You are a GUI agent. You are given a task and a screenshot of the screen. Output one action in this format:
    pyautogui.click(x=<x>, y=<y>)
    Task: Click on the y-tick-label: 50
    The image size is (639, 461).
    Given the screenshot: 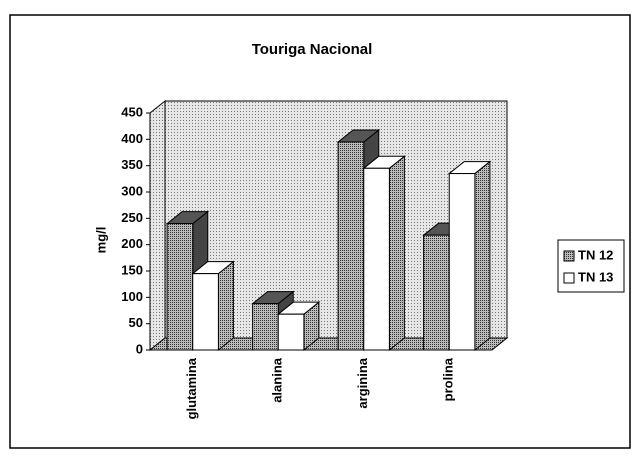 What is the action you would take?
    pyautogui.click(x=136, y=322)
    